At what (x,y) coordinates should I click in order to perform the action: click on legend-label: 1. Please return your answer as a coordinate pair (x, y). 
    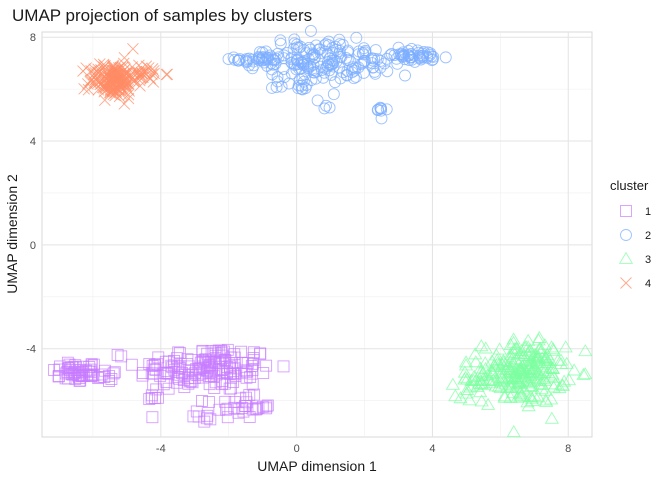
    Looking at the image, I should click on (648, 212).